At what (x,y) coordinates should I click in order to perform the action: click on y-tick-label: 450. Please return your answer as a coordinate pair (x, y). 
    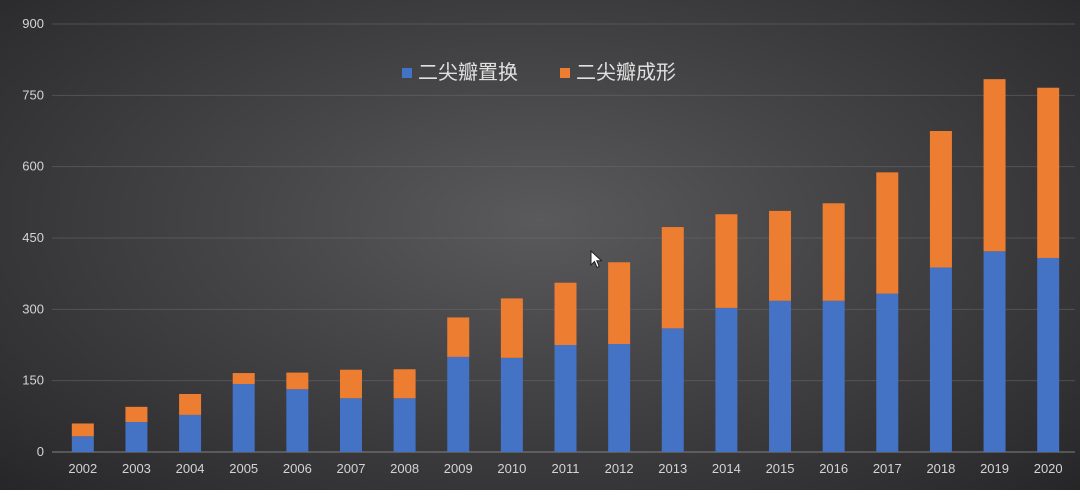
    Looking at the image, I should click on (33, 237).